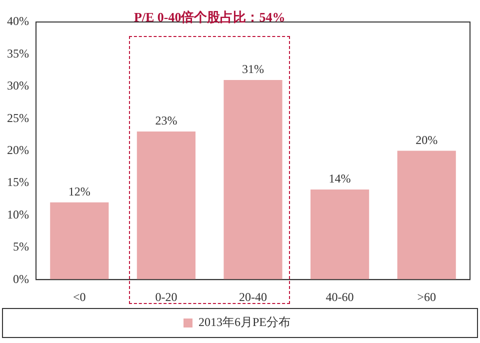  What do you see at coordinates (17, 21) in the screenshot?
I see `y-tick-label: 40%` at bounding box center [17, 21].